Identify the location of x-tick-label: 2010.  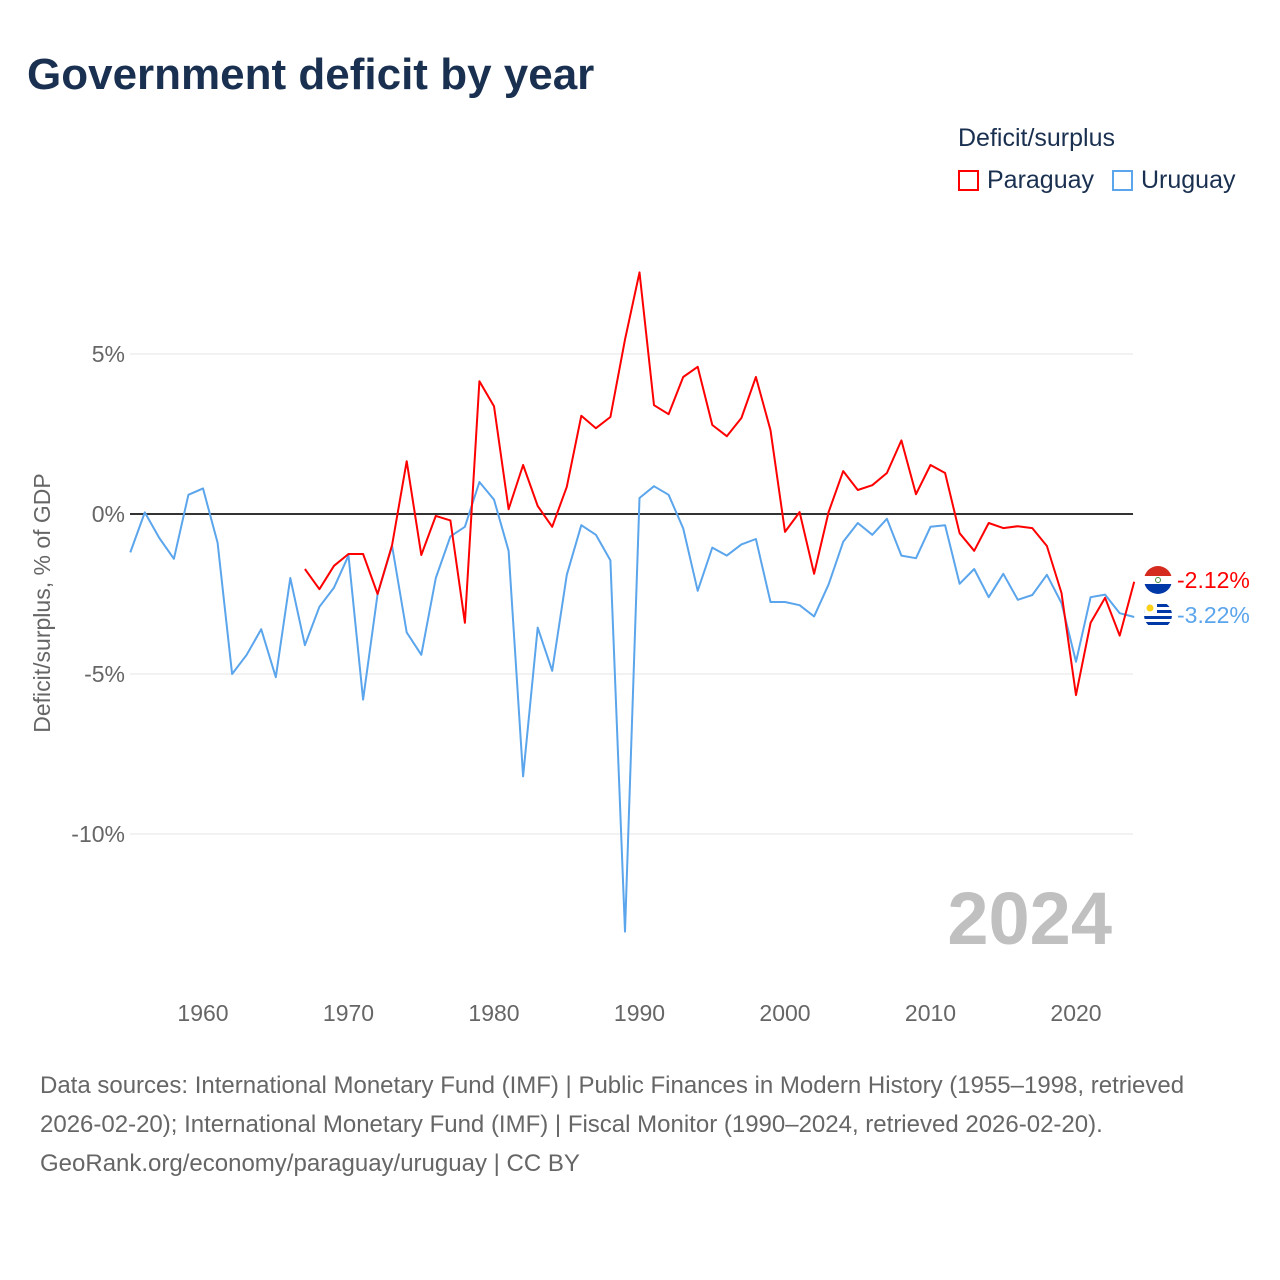
(930, 1013).